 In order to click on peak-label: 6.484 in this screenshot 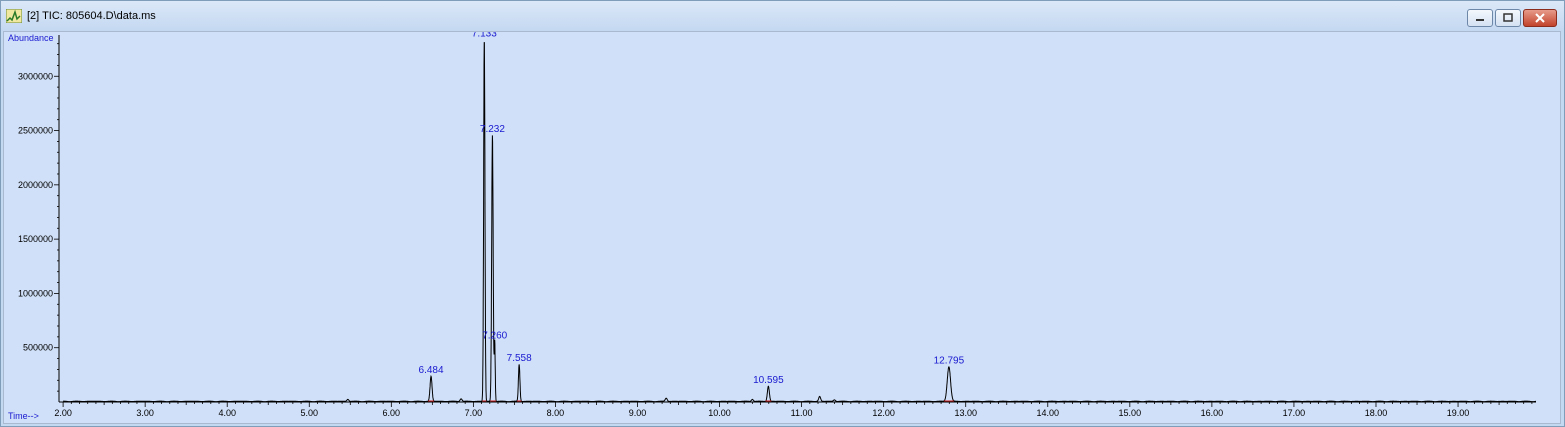, I will do `click(431, 370)`.